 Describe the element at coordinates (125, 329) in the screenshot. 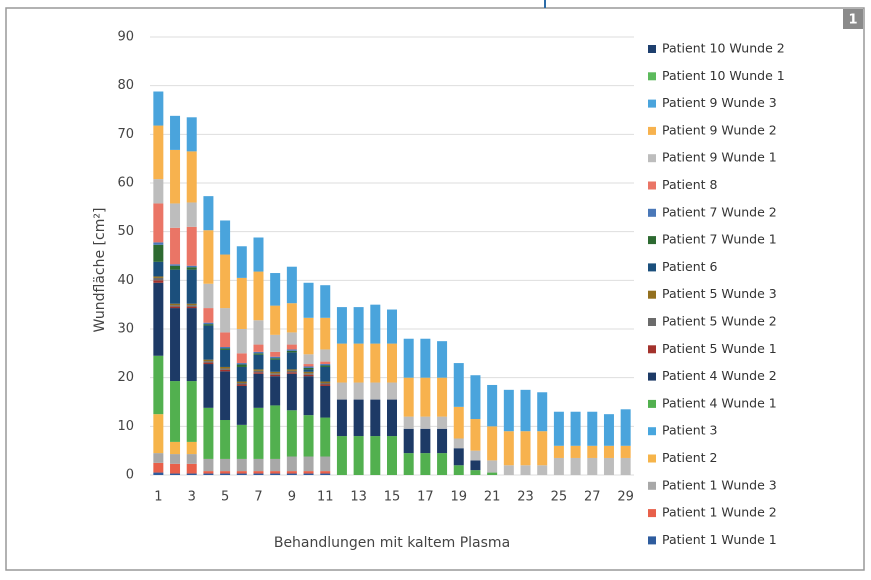

I see `y-tick-label: 30` at that location.